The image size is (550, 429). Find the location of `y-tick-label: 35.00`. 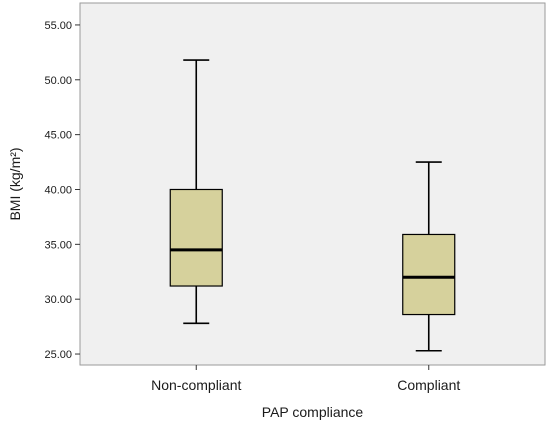

y-tick-label: 35.00 is located at coordinates (58, 245).